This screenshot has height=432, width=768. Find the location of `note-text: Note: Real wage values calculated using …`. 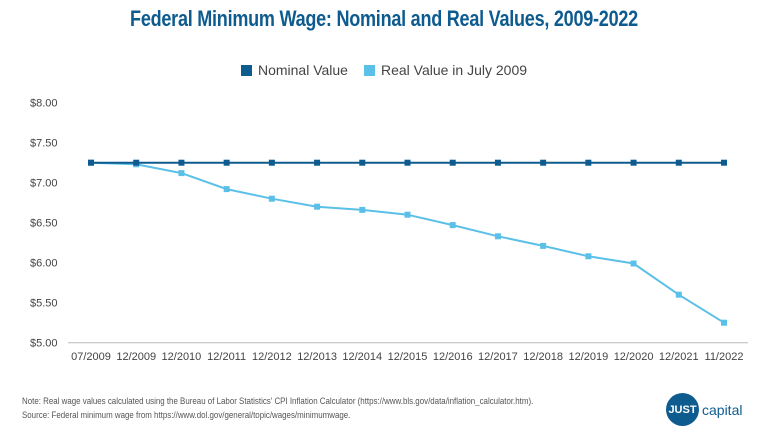

note-text: Note: Real wage values calculated using … is located at coordinates (278, 401).